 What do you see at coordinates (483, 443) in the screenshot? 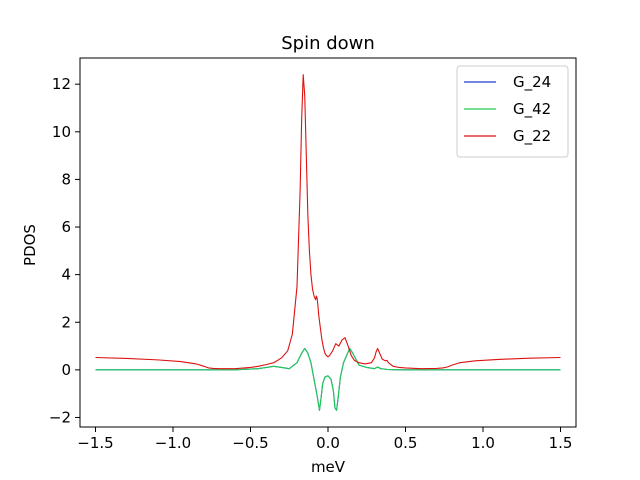
I see `x-tick-label: 1.0` at bounding box center [483, 443].